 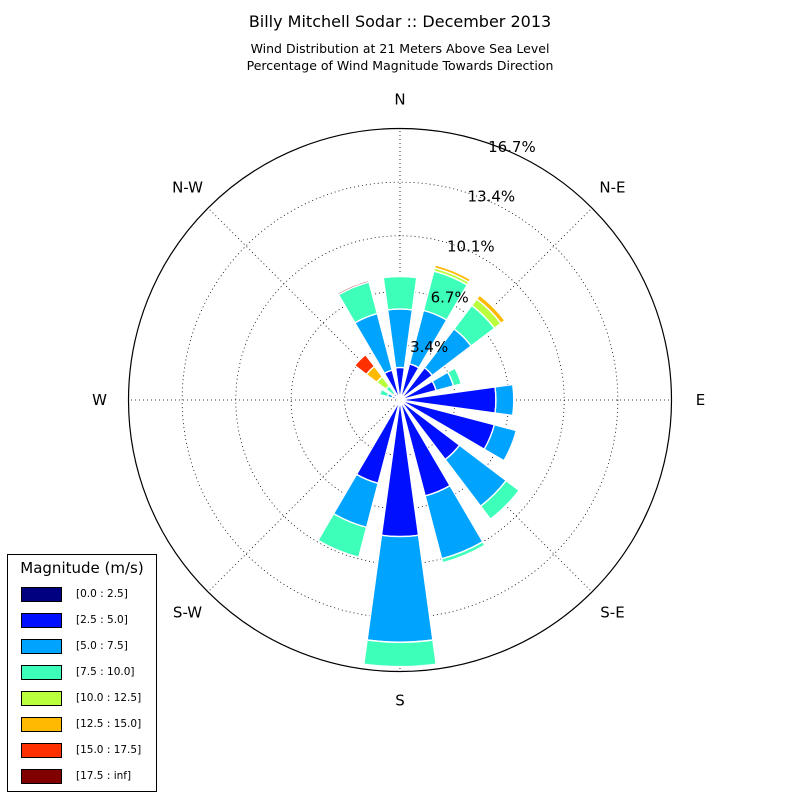 What do you see at coordinates (187, 612) in the screenshot?
I see `direction-label: S-W` at bounding box center [187, 612].